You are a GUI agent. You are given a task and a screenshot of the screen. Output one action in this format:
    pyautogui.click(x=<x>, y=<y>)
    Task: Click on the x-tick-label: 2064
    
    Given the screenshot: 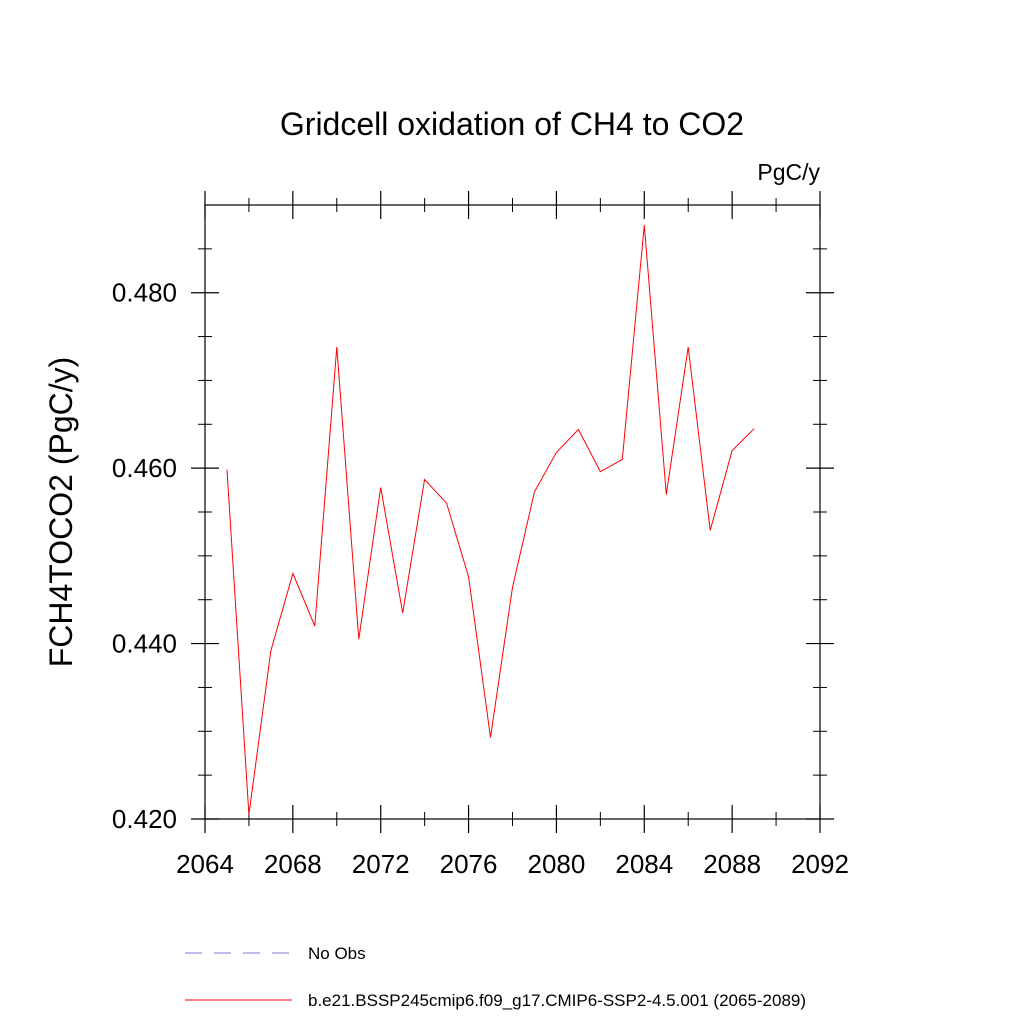 What is the action you would take?
    pyautogui.click(x=205, y=864)
    